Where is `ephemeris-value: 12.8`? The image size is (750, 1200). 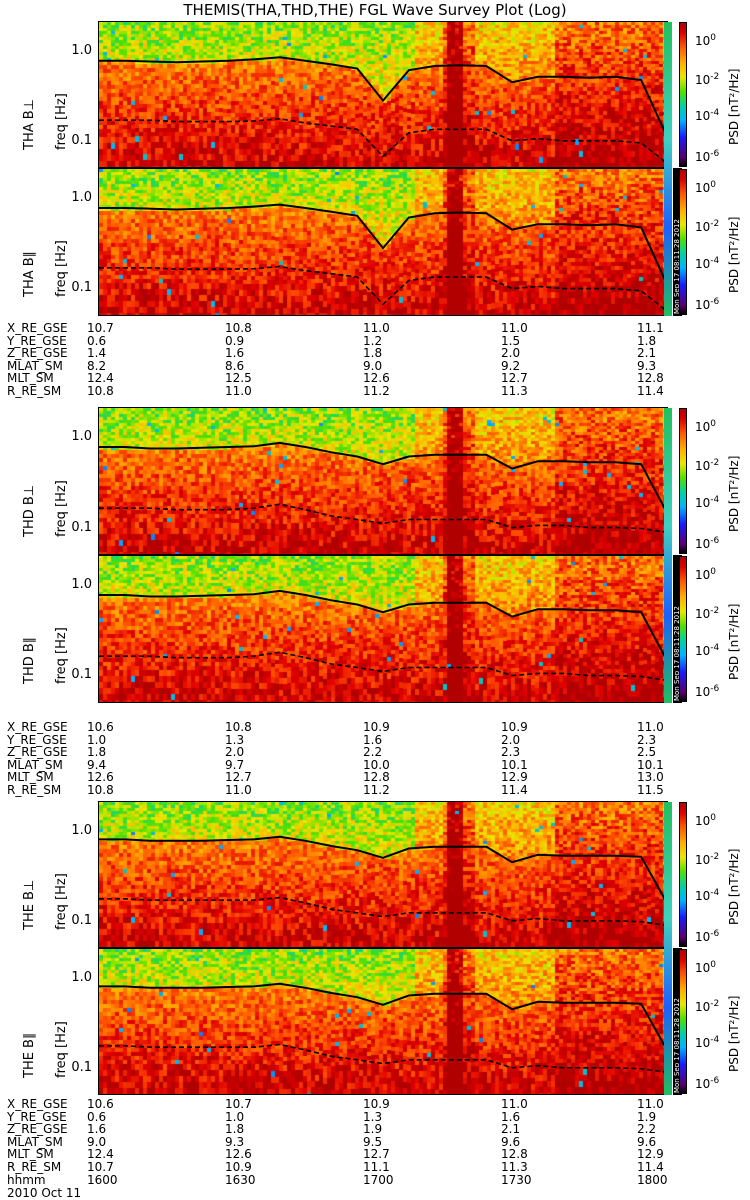 ephemeris-value: 12.8 is located at coordinates (376, 777).